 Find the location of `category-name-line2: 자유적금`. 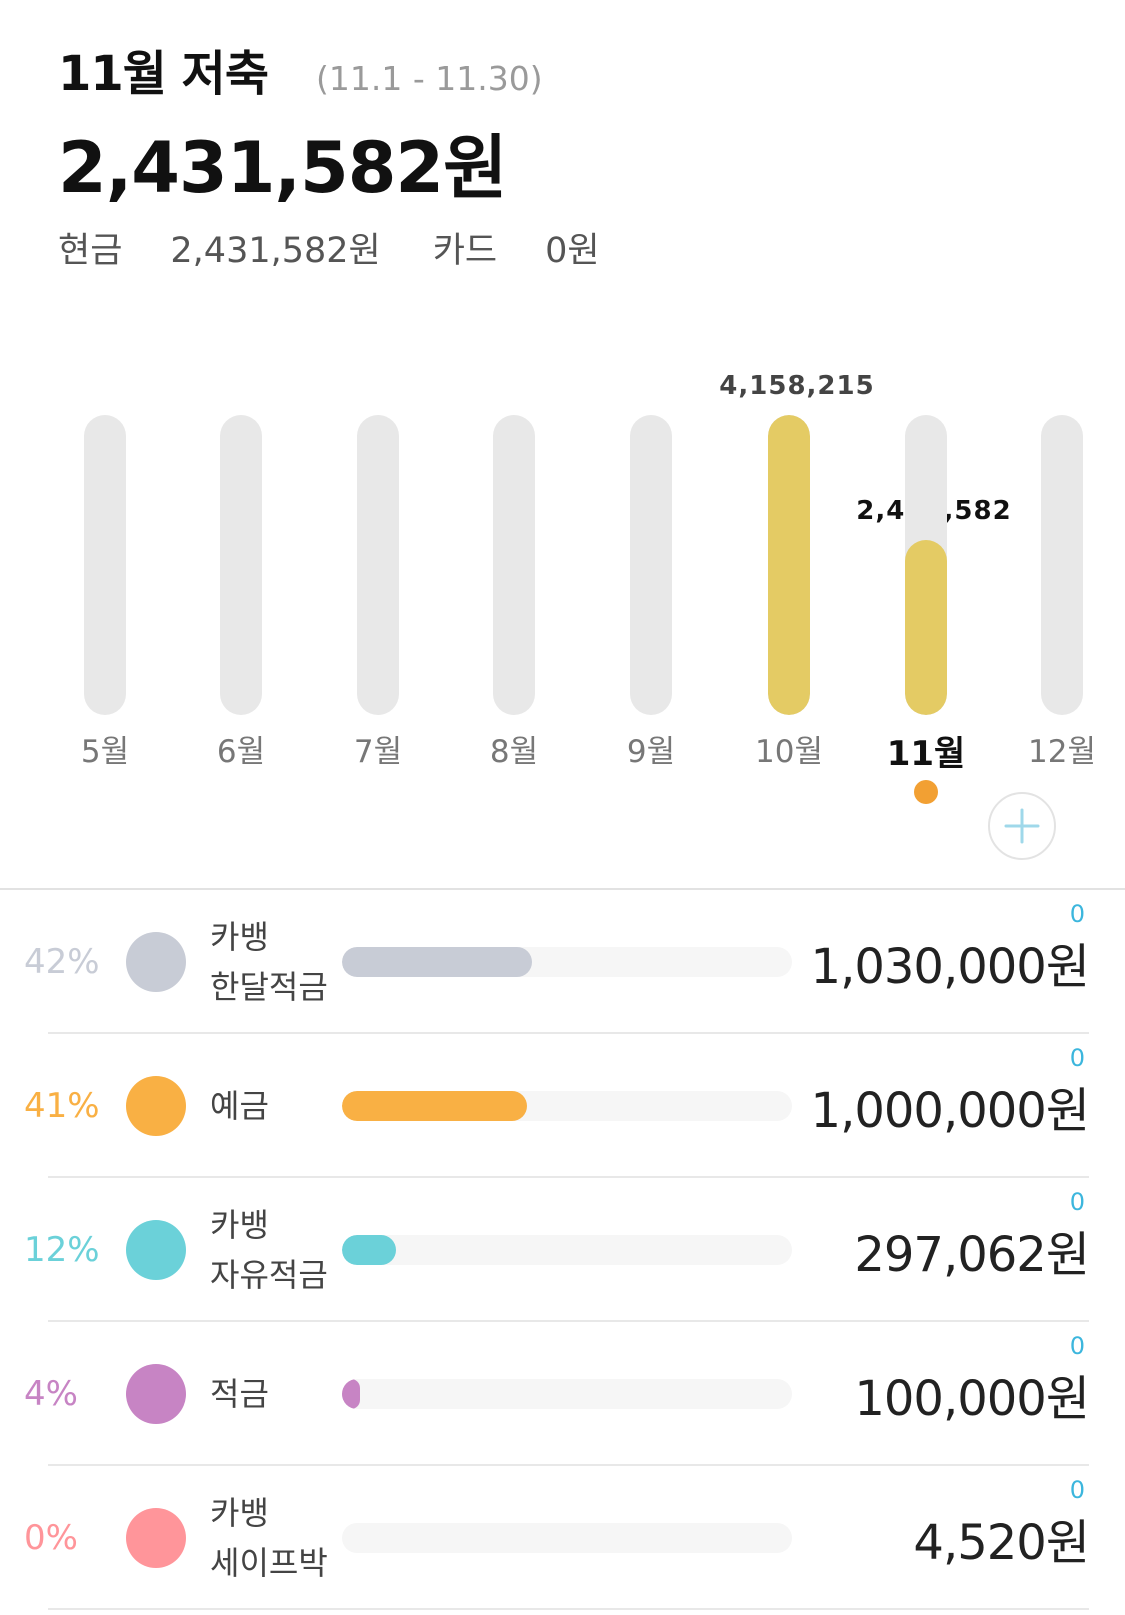

category-name-line2: 자유적금 is located at coordinates (269, 1275).